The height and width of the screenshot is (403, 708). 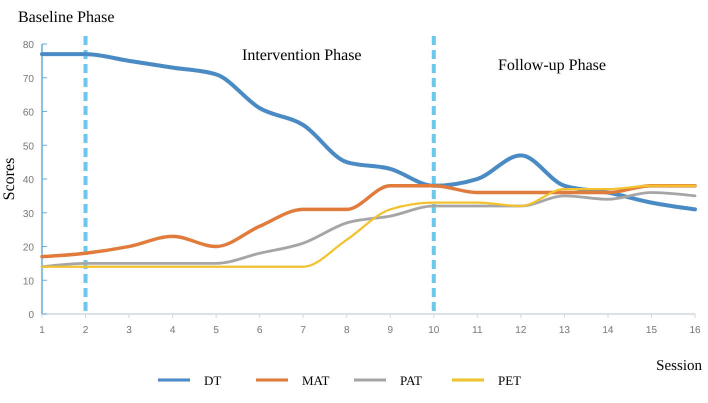 I want to click on x-tick-label: 1, so click(x=42, y=330).